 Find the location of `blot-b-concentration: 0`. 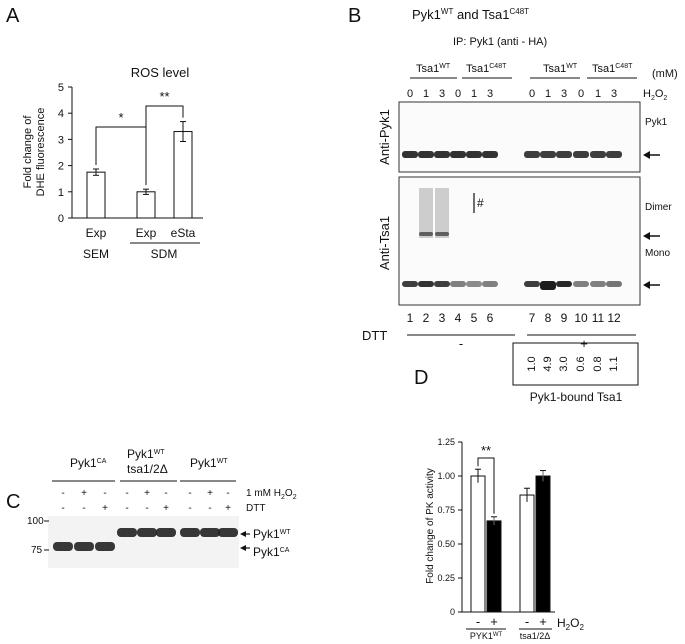

blot-b-concentration: 0 is located at coordinates (458, 94).